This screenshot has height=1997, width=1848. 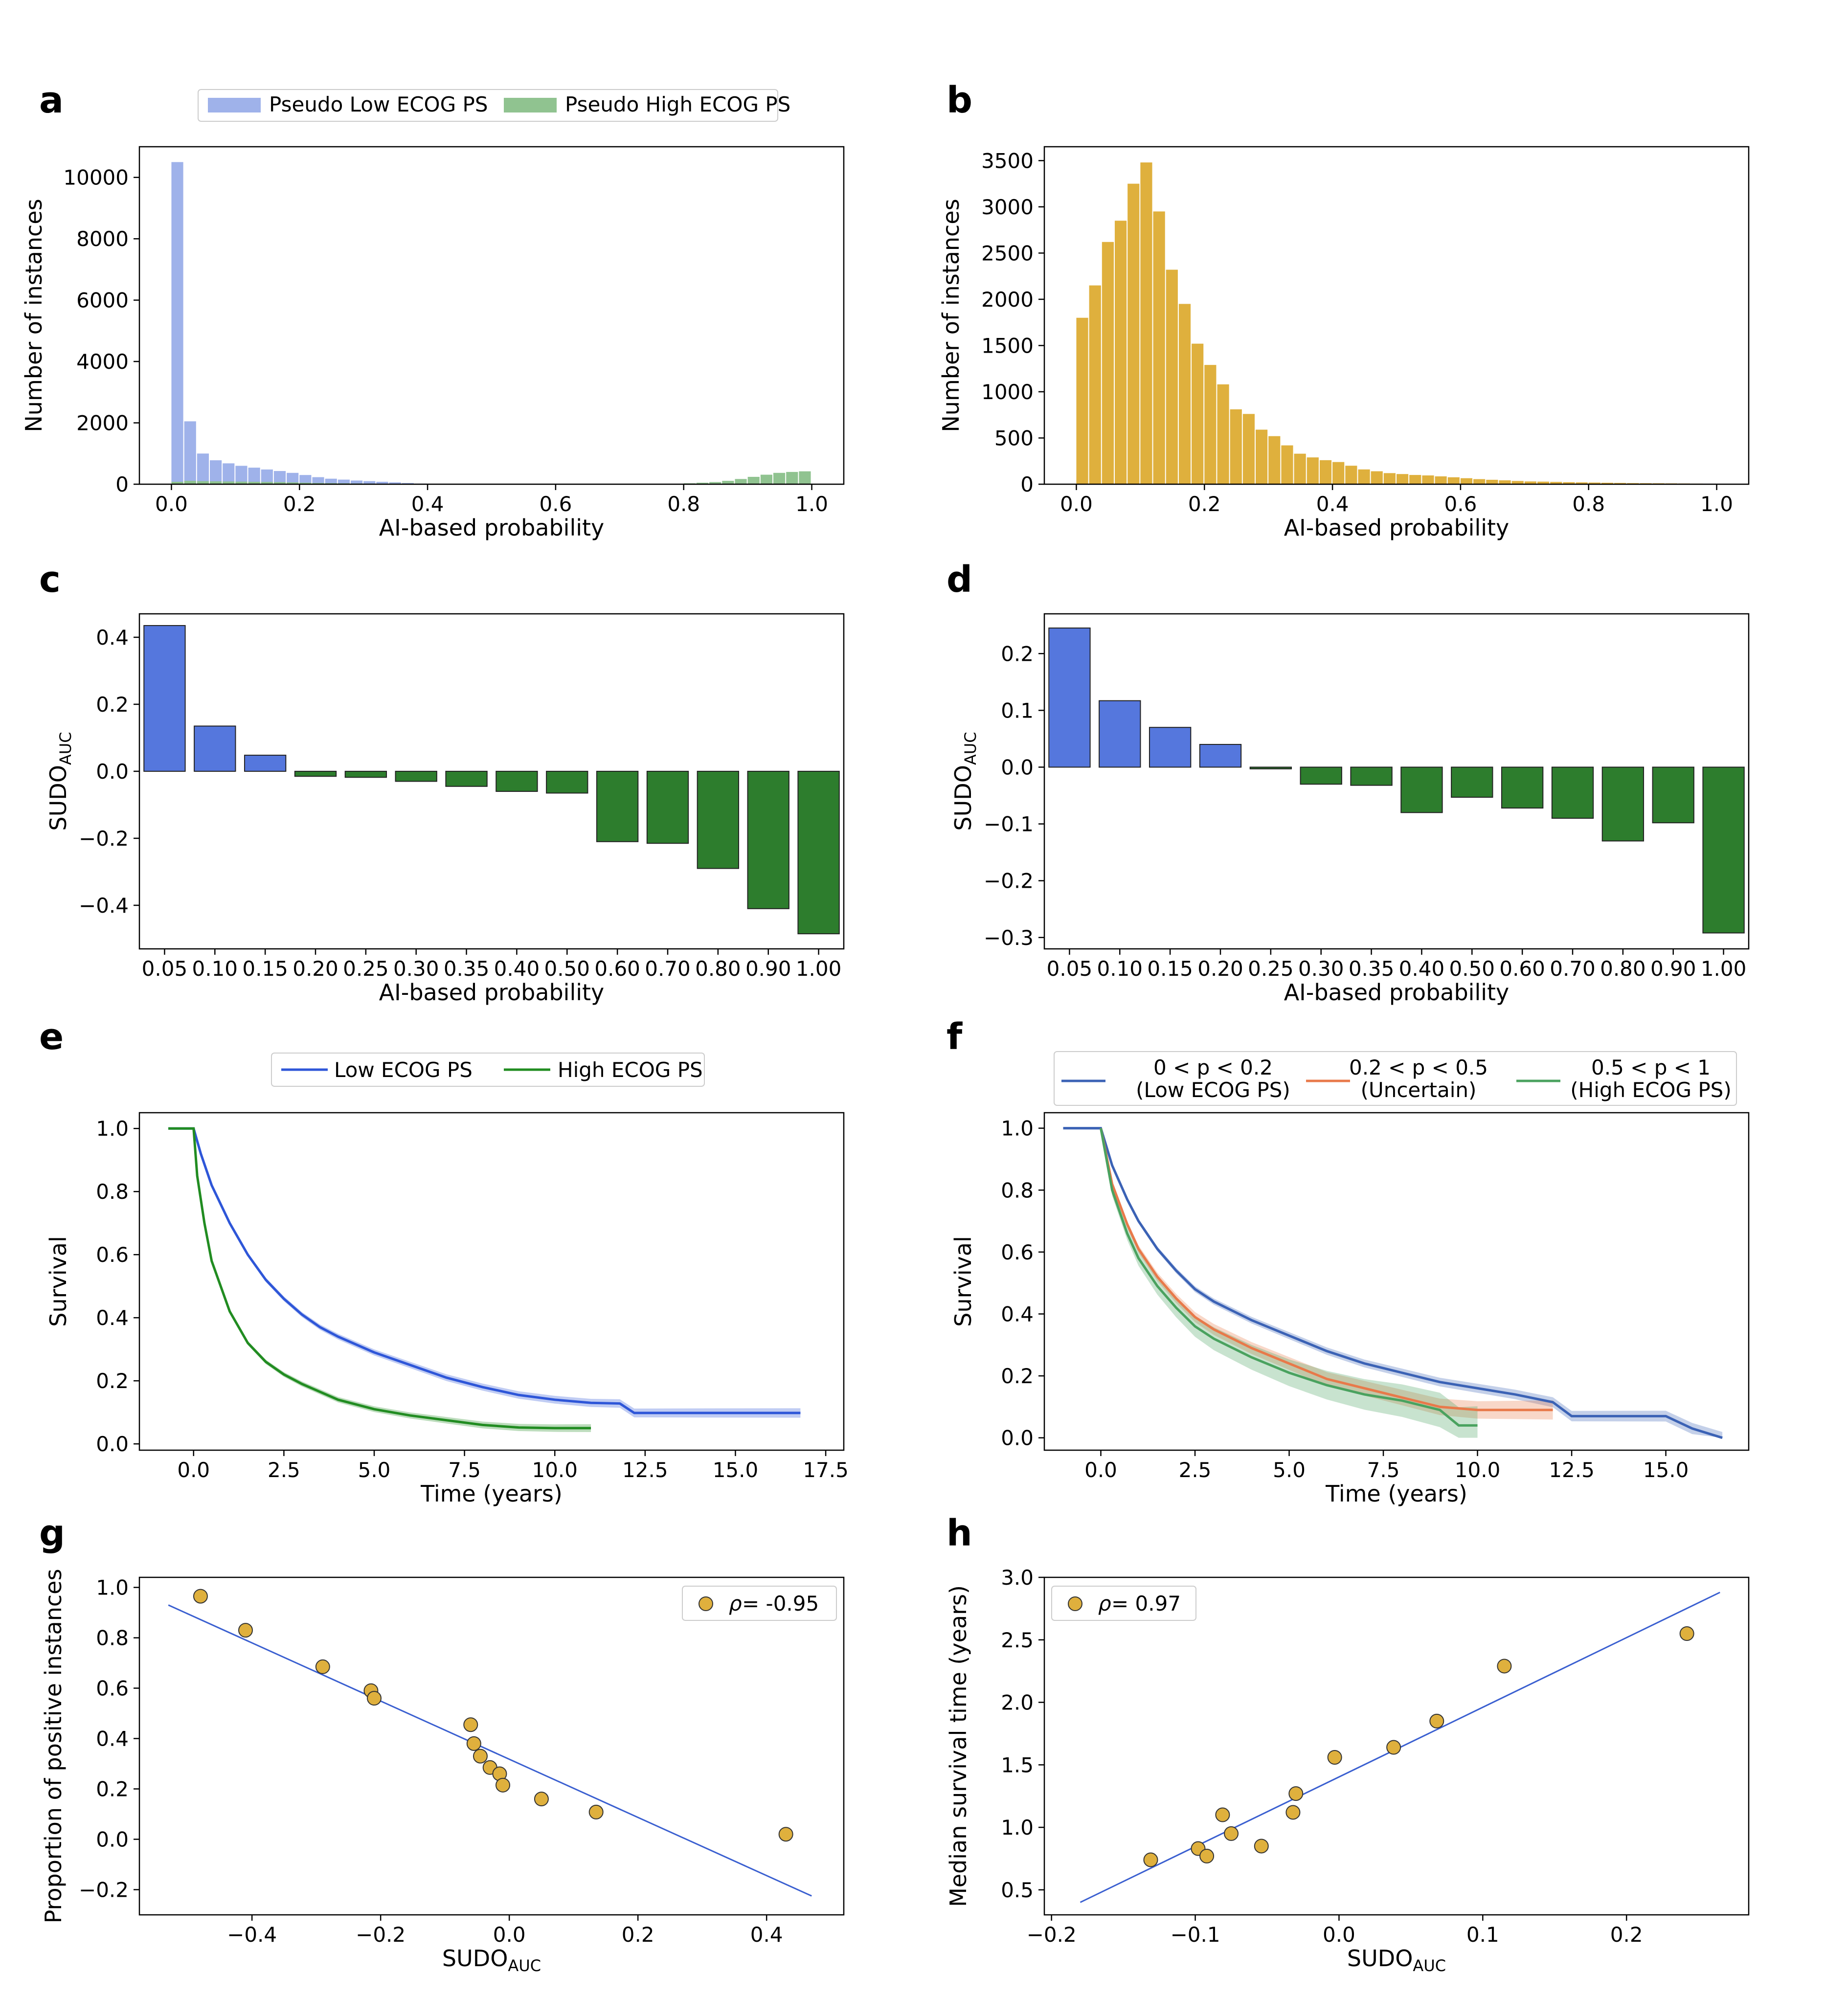 What do you see at coordinates (467, 969) in the screenshot?
I see `x-tick-label-c-6: 0.35` at bounding box center [467, 969].